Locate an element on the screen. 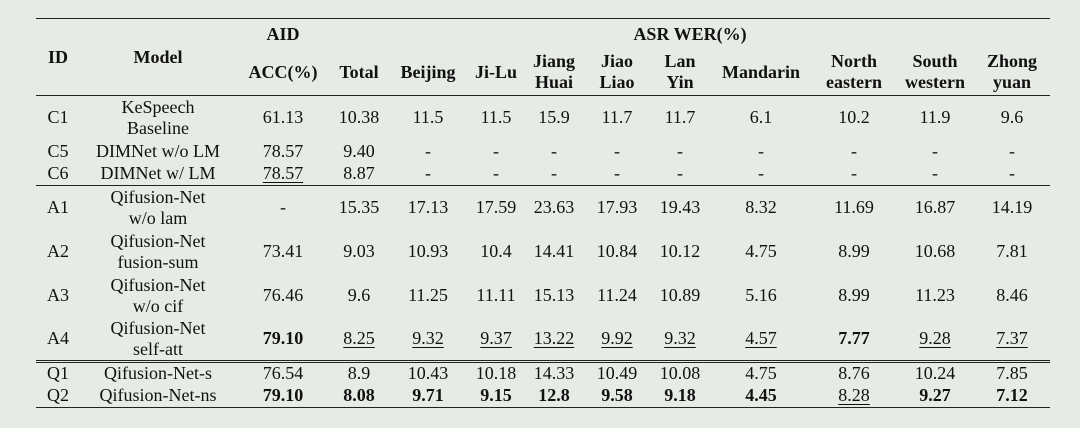 The image size is (1080, 428). cell-value: 10.24 is located at coordinates (935, 373).